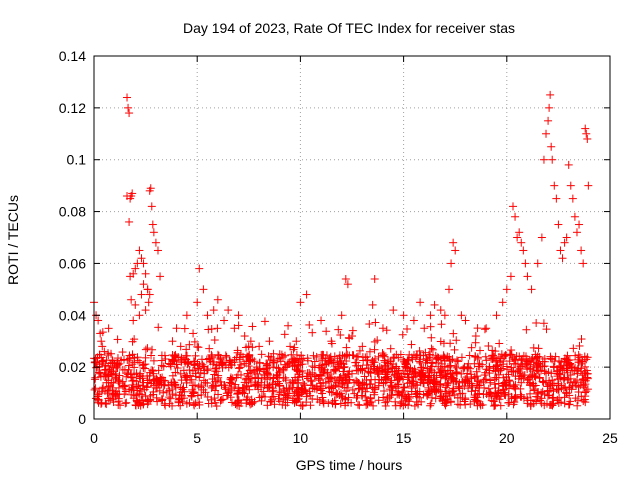  I want to click on x-tick-label: 10, so click(301, 438).